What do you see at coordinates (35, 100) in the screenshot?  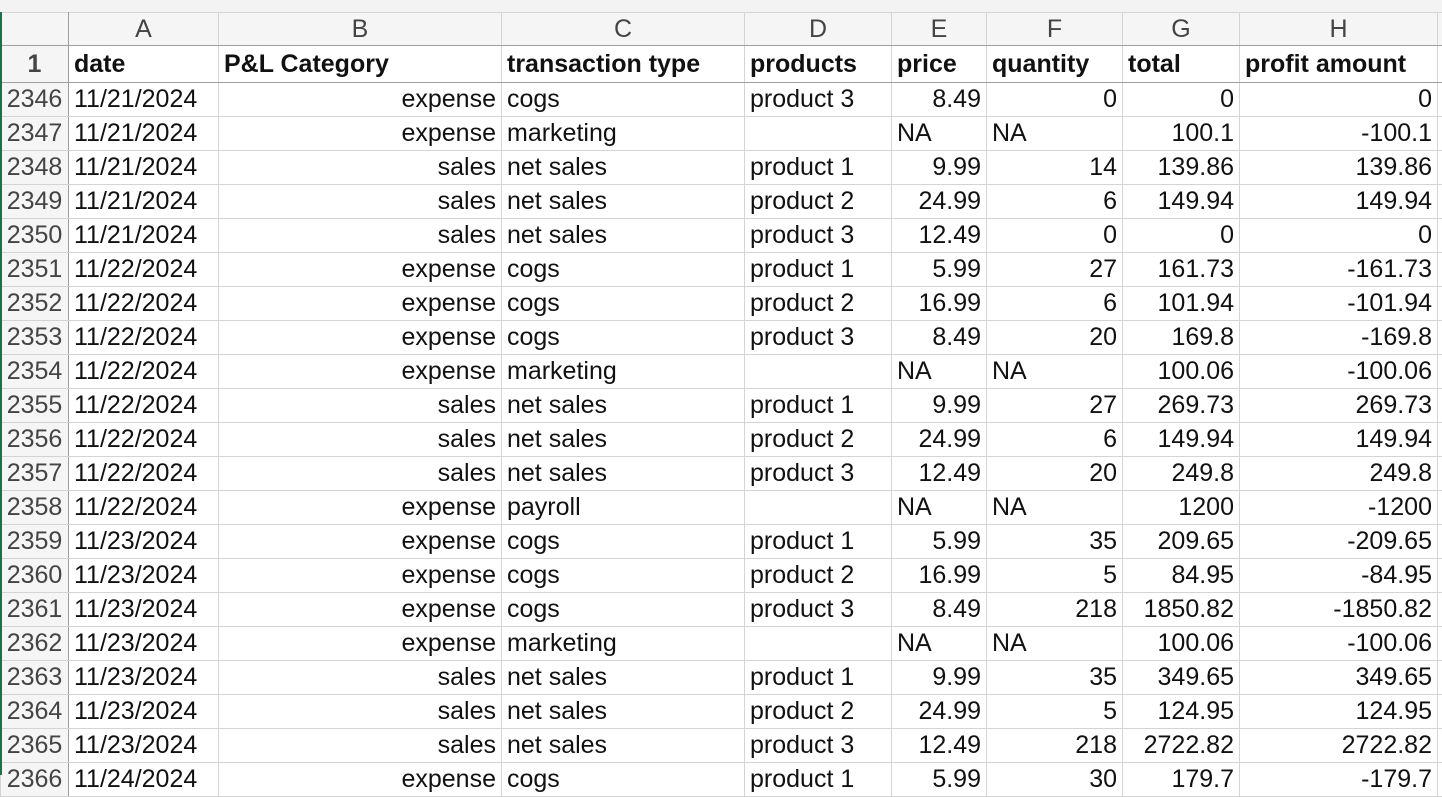 I see `row-header: 2346` at bounding box center [35, 100].